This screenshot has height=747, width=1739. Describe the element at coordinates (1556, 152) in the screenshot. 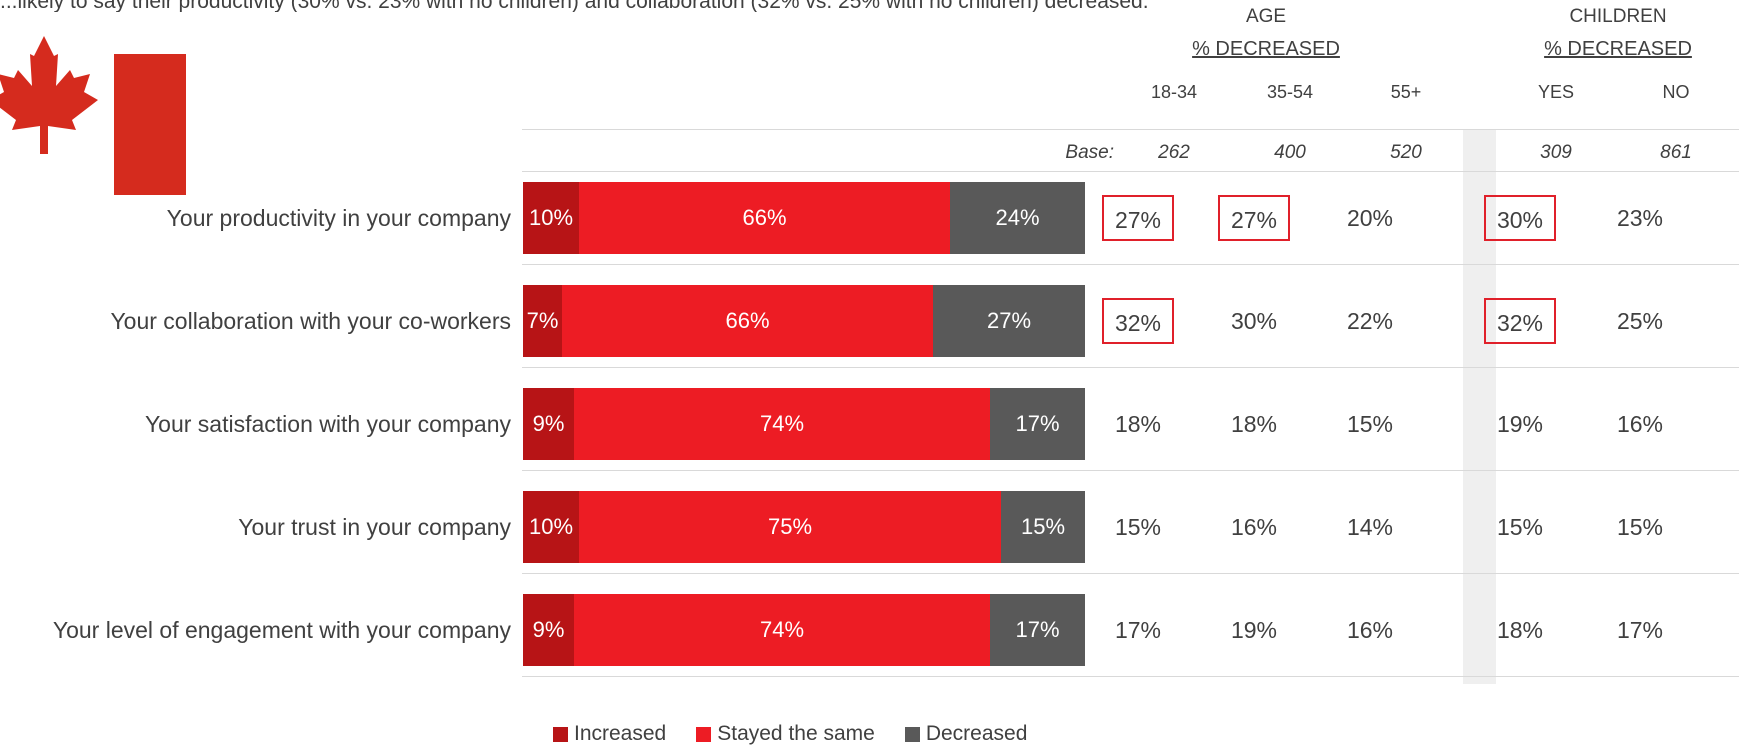

I see `base-value: 309` at that location.